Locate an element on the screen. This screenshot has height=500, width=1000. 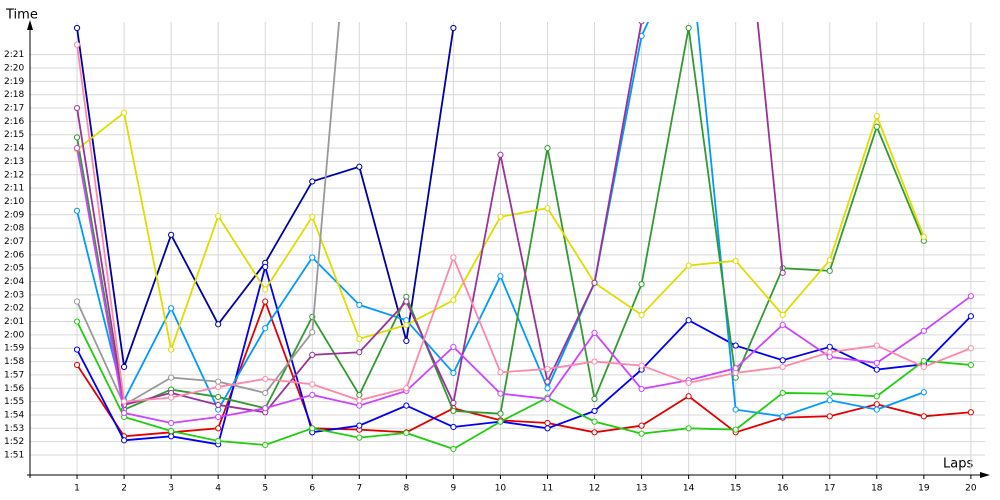
x-tick-label: 12 is located at coordinates (594, 489).